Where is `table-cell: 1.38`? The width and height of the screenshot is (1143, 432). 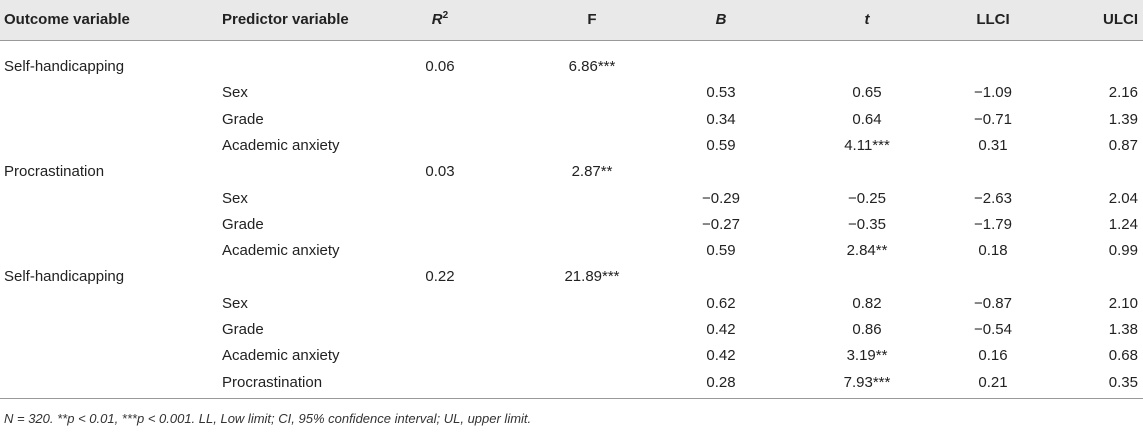 table-cell: 1.38 is located at coordinates (1123, 329).